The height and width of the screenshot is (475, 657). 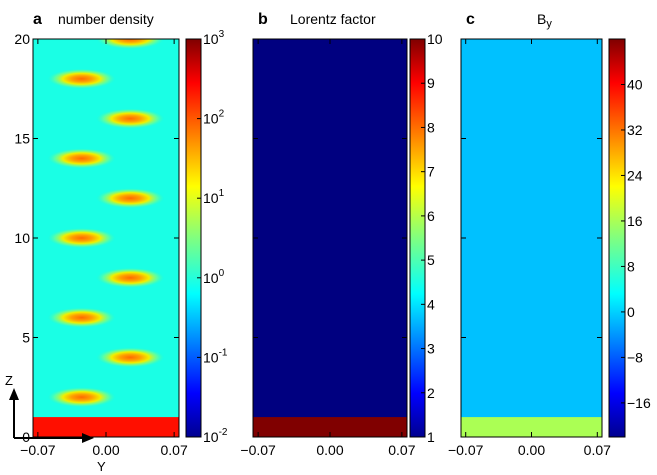 What do you see at coordinates (22, 39) in the screenshot?
I see `z-tick-label: 20` at bounding box center [22, 39].